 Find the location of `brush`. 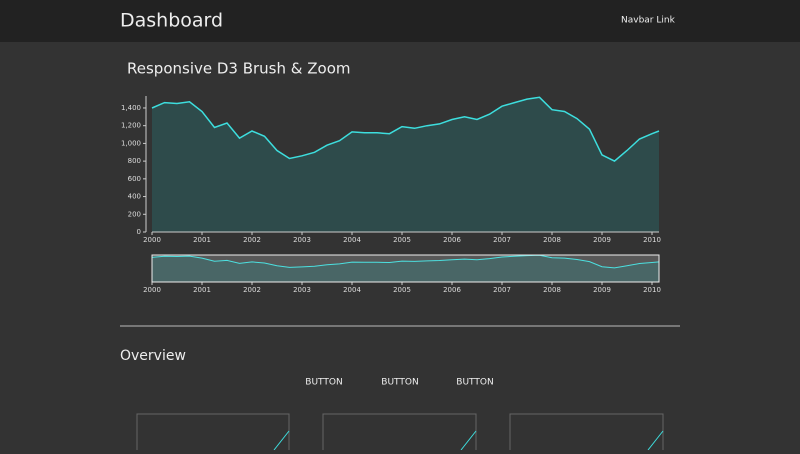

brush is located at coordinates (405, 268).